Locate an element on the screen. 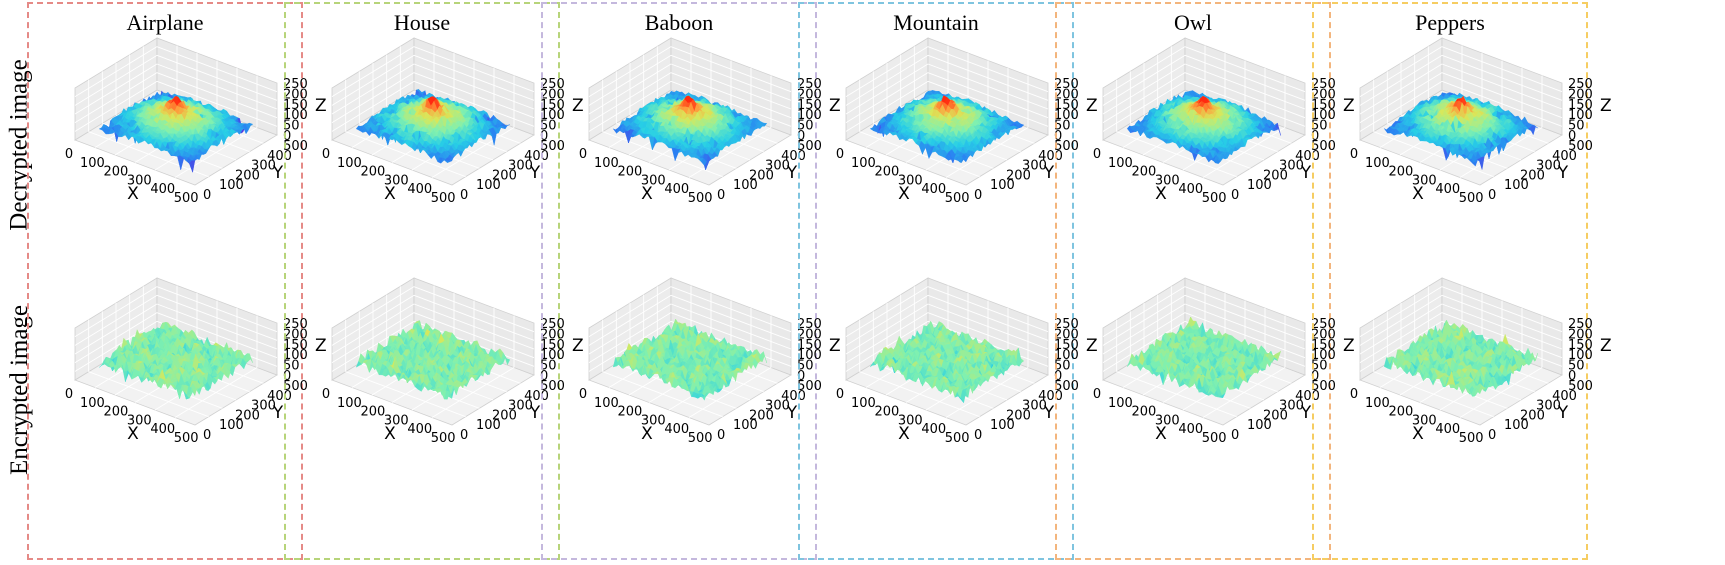 The width and height of the screenshot is (1725, 565). panel-title: House is located at coordinates (422, 22).